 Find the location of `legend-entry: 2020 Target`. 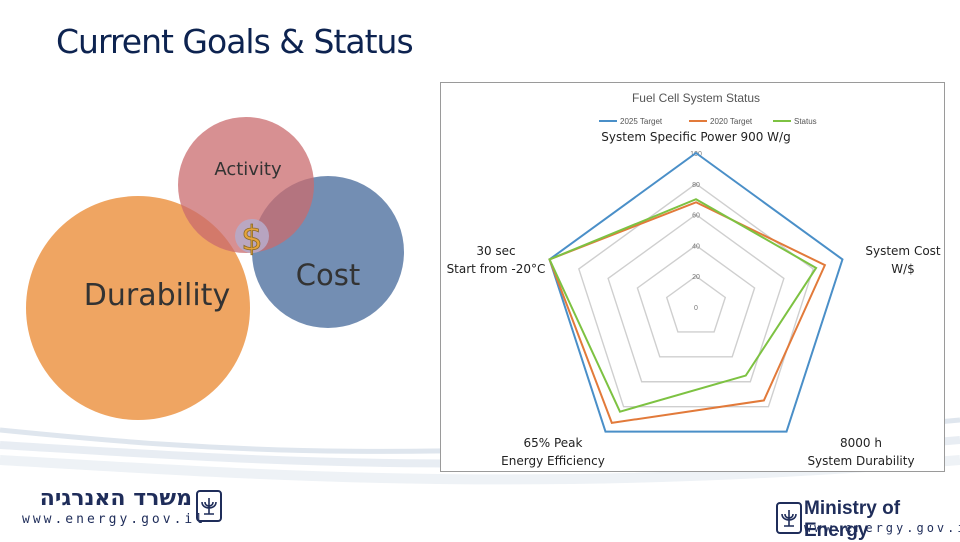

legend-entry: 2020 Target is located at coordinates (731, 121).